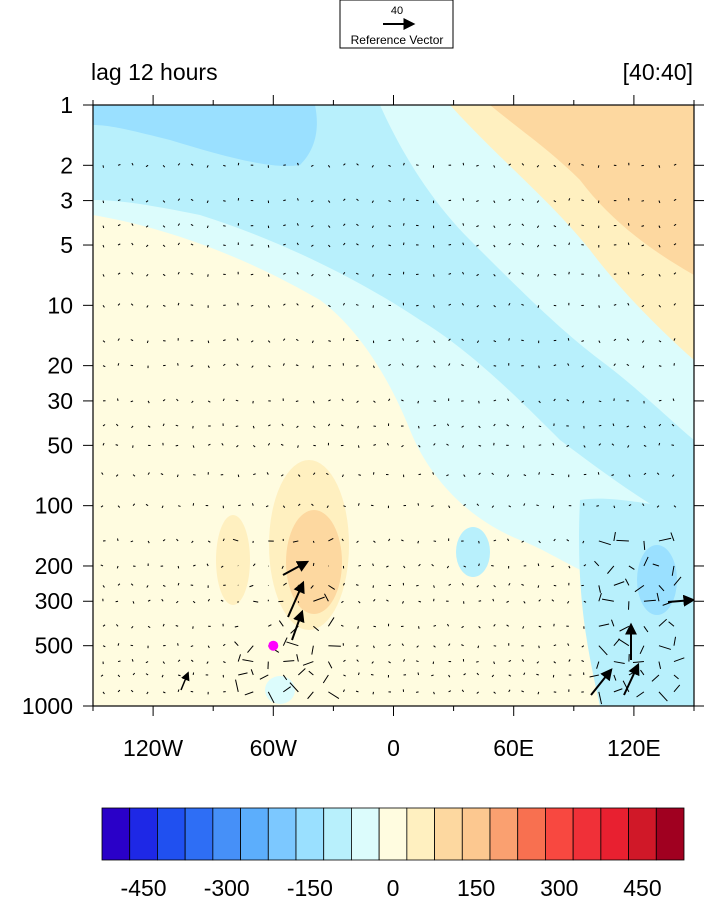 The width and height of the screenshot is (710, 898). What do you see at coordinates (274, 748) in the screenshot?
I see `x-tick-label: 60W` at bounding box center [274, 748].